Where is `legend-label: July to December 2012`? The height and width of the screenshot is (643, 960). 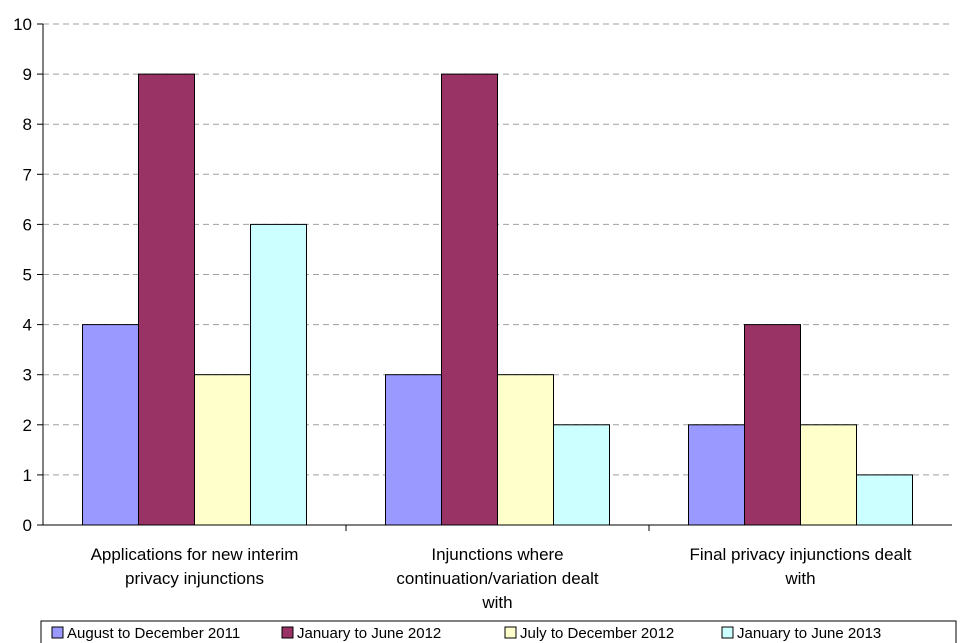 legend-label: July to December 2012 is located at coordinates (597, 633).